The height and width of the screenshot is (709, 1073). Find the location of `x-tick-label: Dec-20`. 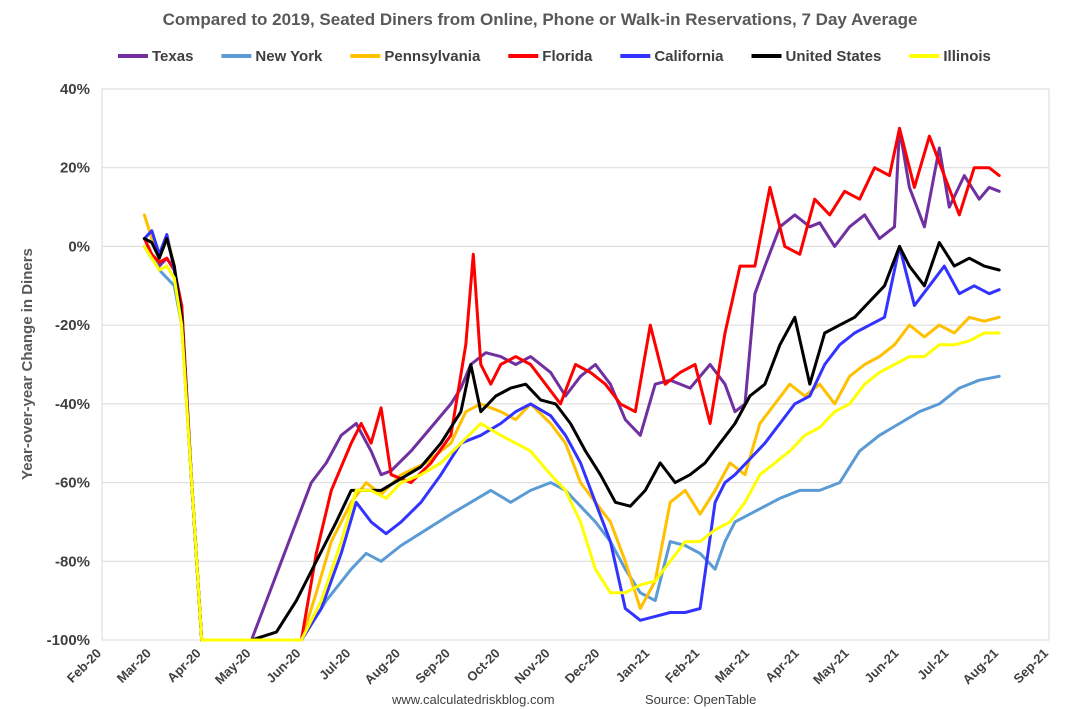

x-tick-label: Dec-20 is located at coordinates (582, 666).